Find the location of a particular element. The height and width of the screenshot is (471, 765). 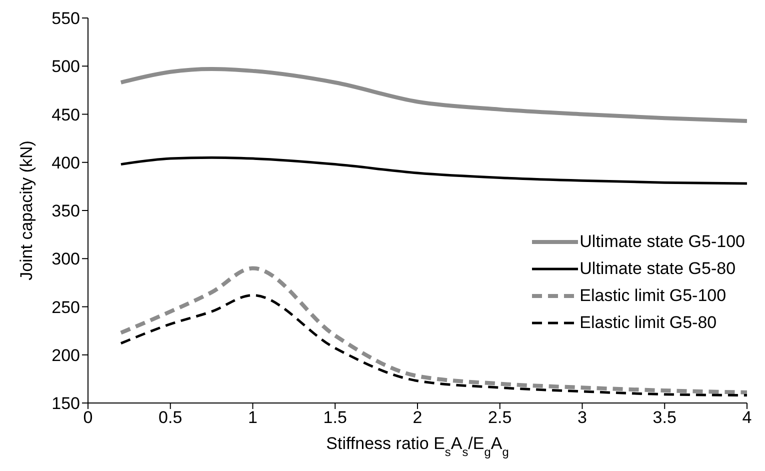

x-tick-label: 2 is located at coordinates (417, 418).